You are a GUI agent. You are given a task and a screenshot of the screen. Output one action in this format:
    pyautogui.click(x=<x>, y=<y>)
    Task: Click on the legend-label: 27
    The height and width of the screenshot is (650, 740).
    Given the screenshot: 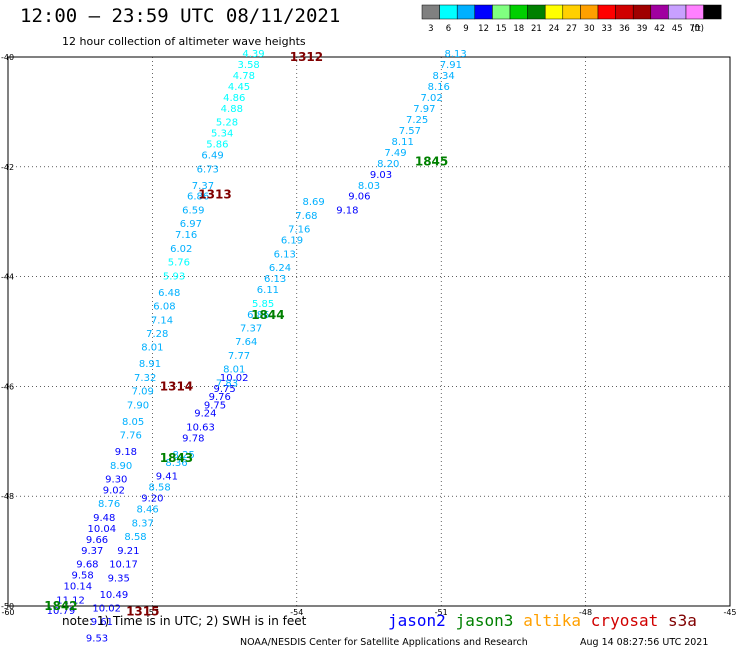 What is the action you would take?
    pyautogui.click(x=571, y=29)
    